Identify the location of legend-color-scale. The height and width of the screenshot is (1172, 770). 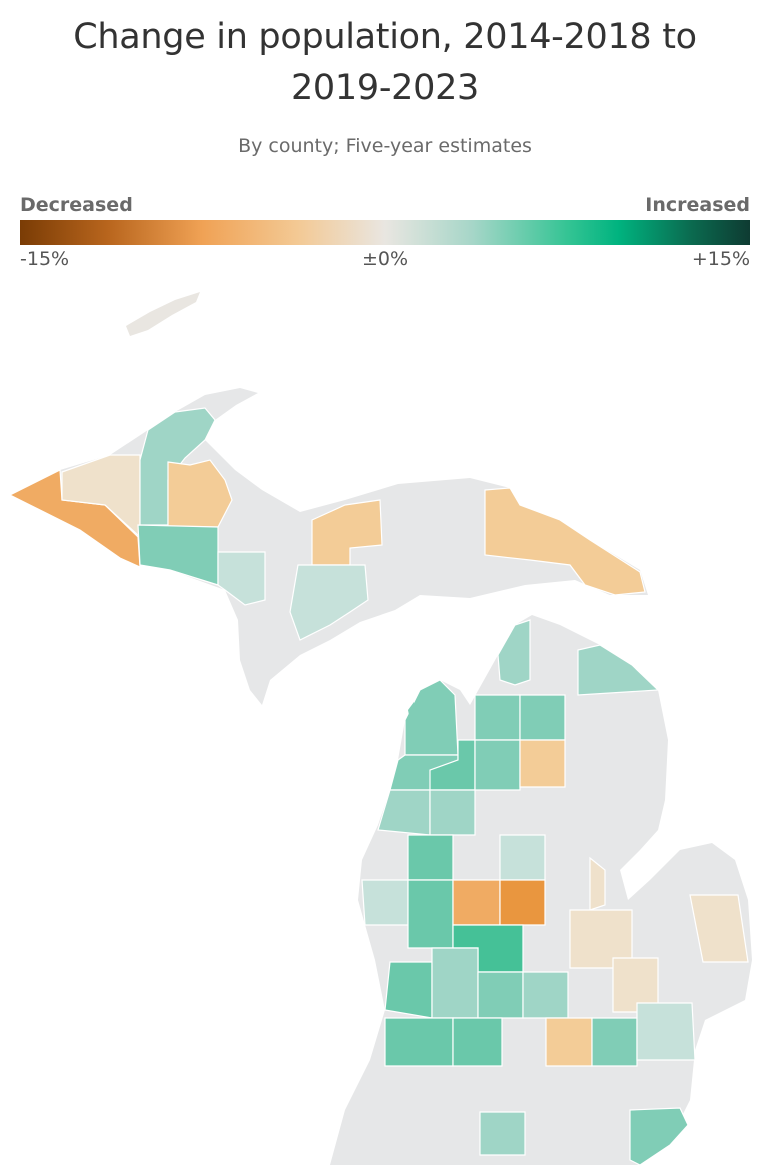
(385, 232).